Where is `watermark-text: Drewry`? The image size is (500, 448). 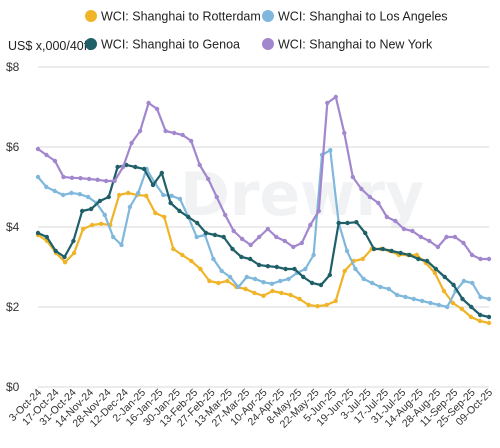 watermark-text: Drewry is located at coordinates (302, 195).